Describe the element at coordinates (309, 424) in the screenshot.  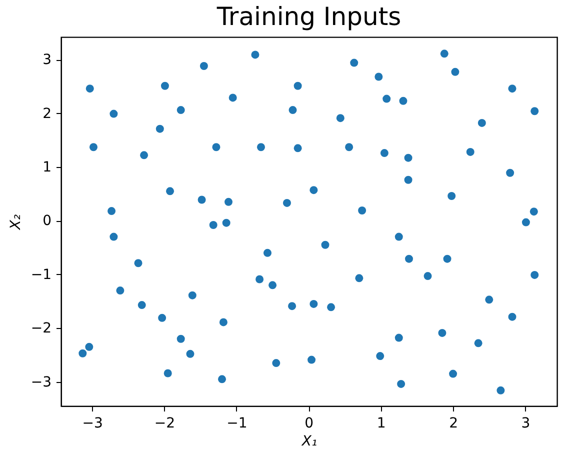
I see `x-tick-label: 0` at that location.